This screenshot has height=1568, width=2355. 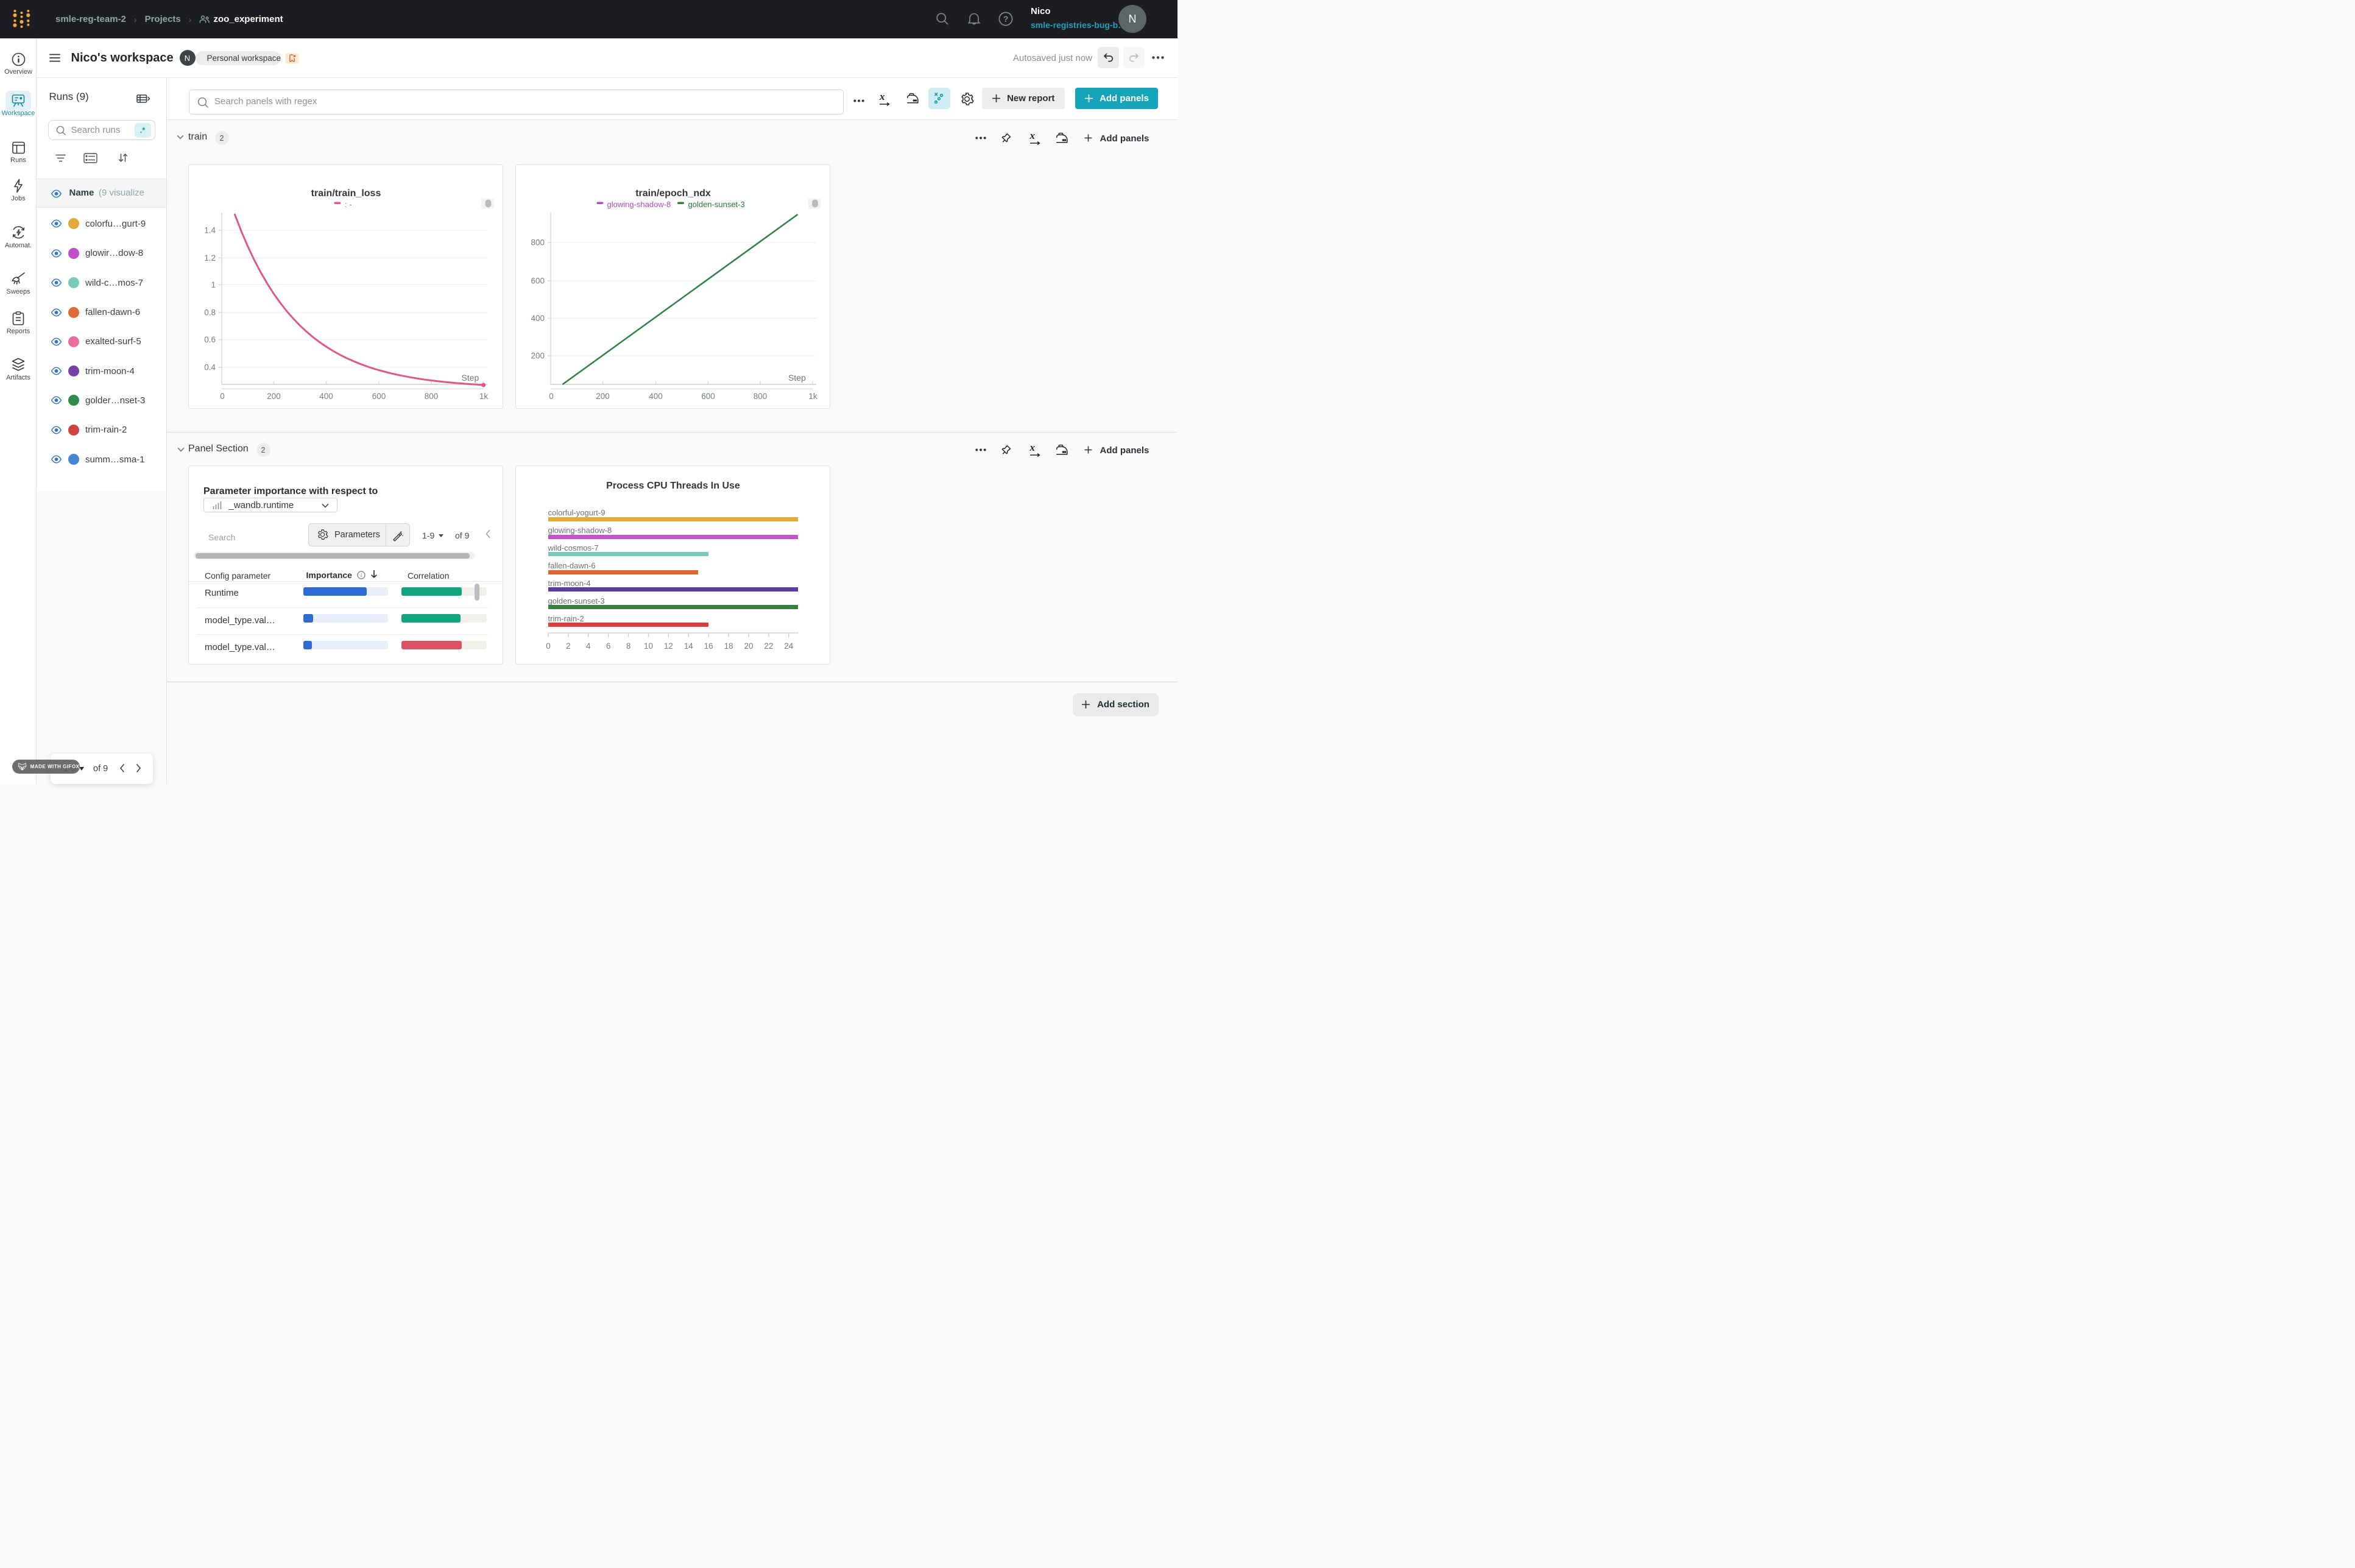 What do you see at coordinates (588, 646) in the screenshot?
I see `svg-text: 4` at bounding box center [588, 646].